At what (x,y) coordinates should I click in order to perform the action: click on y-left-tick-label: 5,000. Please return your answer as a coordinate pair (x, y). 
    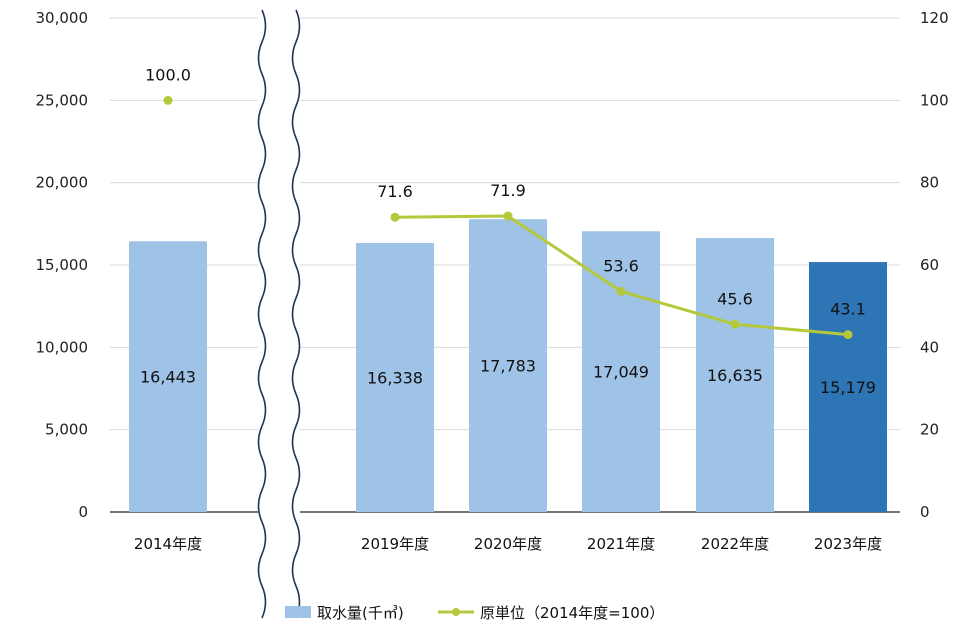
    Looking at the image, I should click on (66, 430).